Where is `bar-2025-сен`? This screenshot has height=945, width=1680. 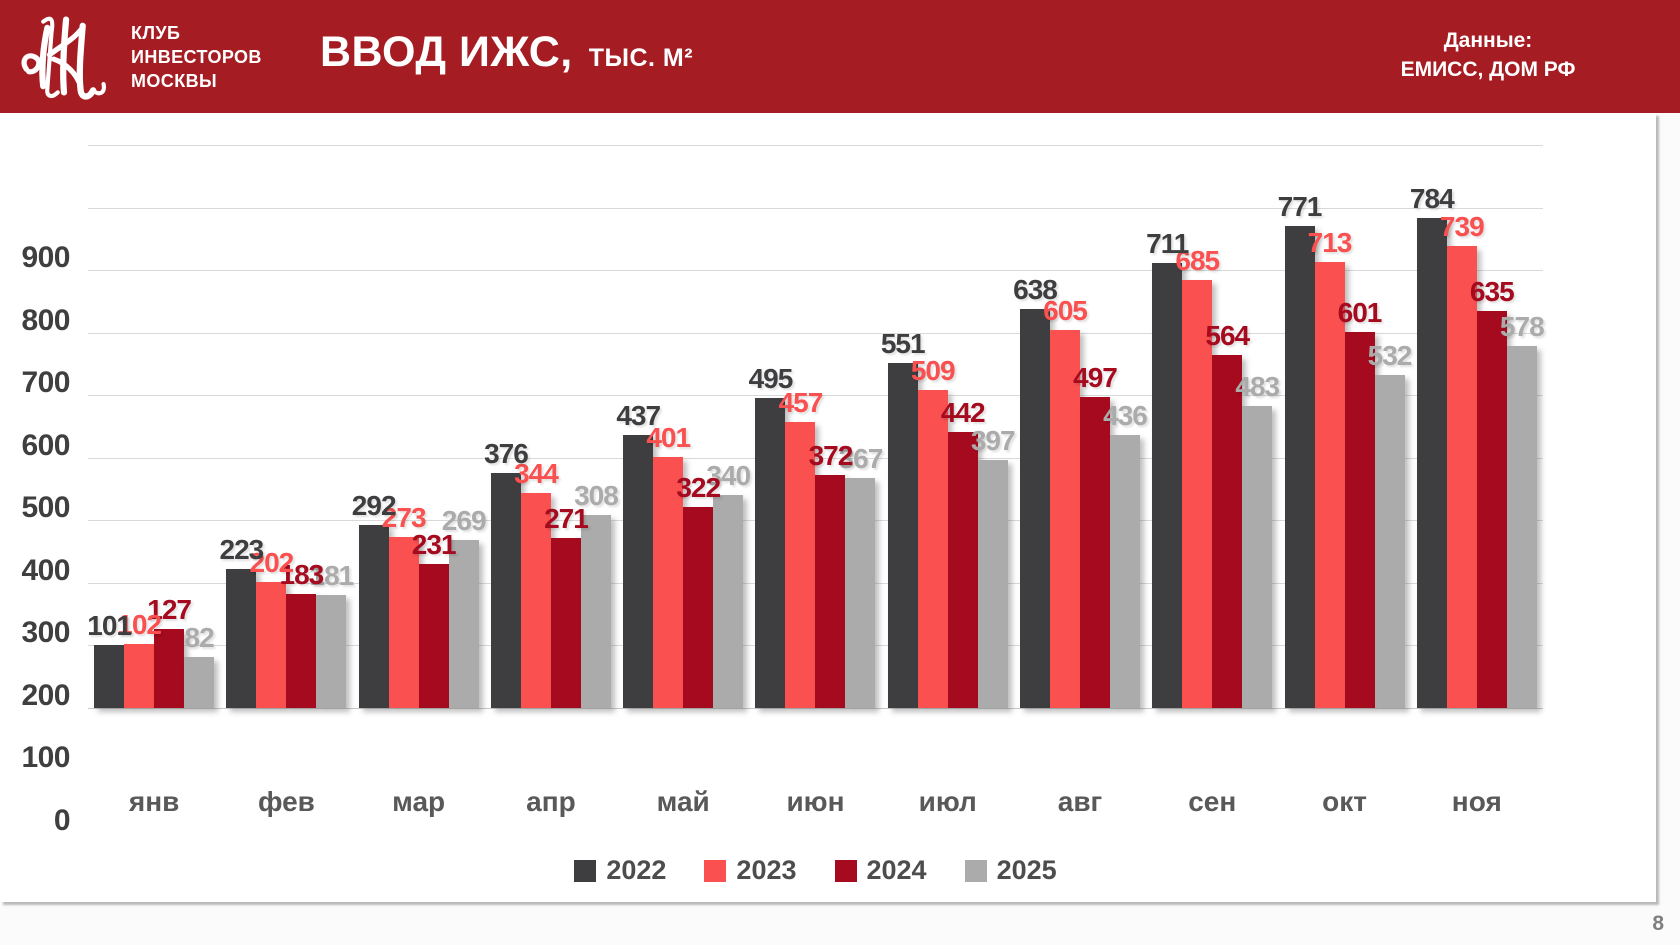
bar-2025-сен is located at coordinates (1257, 556).